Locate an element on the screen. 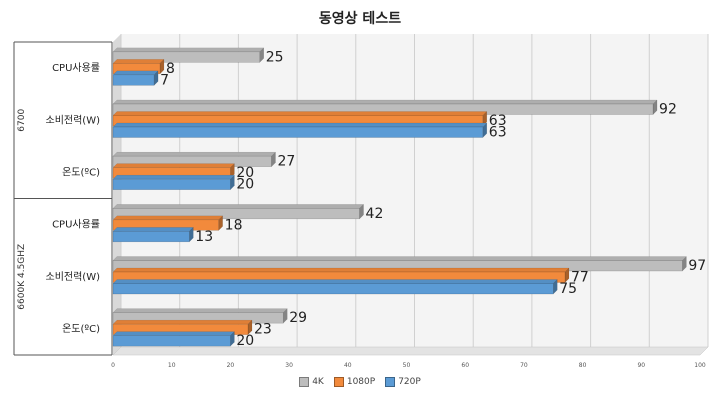 This screenshot has width=720, height=400. data-label: 13 is located at coordinates (204, 237).